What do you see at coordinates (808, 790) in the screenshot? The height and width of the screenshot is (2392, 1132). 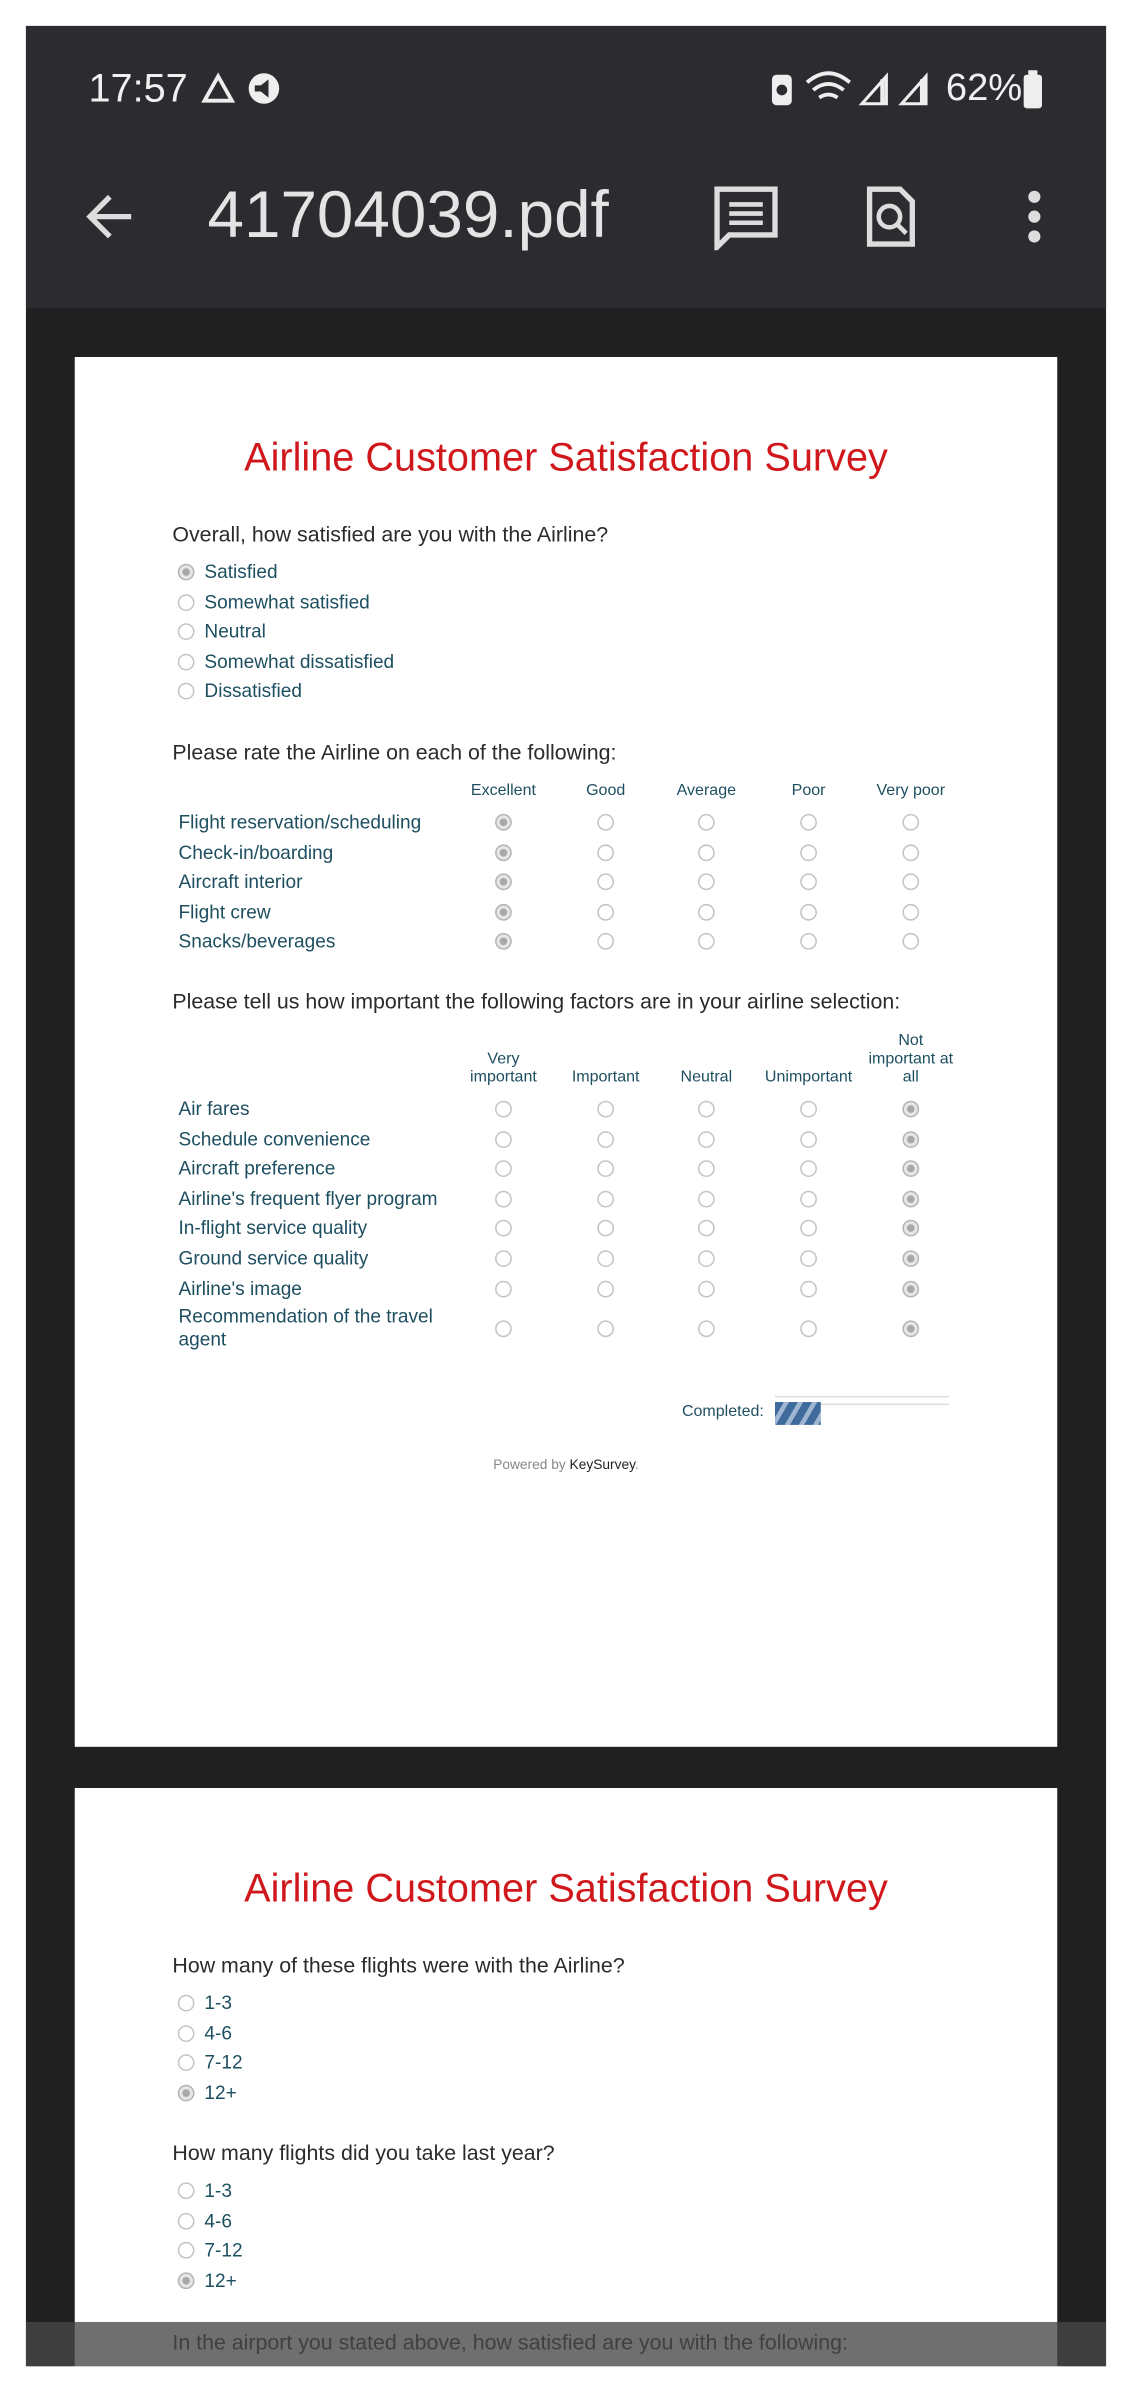 I see `column-header: Poor` at bounding box center [808, 790].